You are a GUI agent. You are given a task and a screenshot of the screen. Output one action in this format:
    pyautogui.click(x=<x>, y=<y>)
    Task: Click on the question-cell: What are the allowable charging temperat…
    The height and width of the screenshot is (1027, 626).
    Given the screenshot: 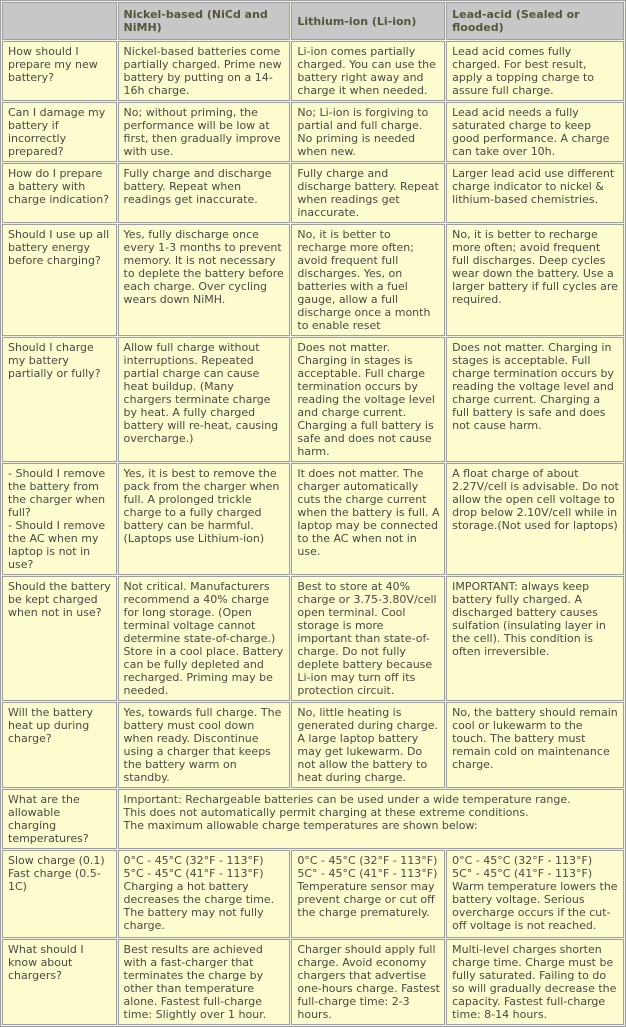 What is the action you would take?
    pyautogui.click(x=59, y=819)
    